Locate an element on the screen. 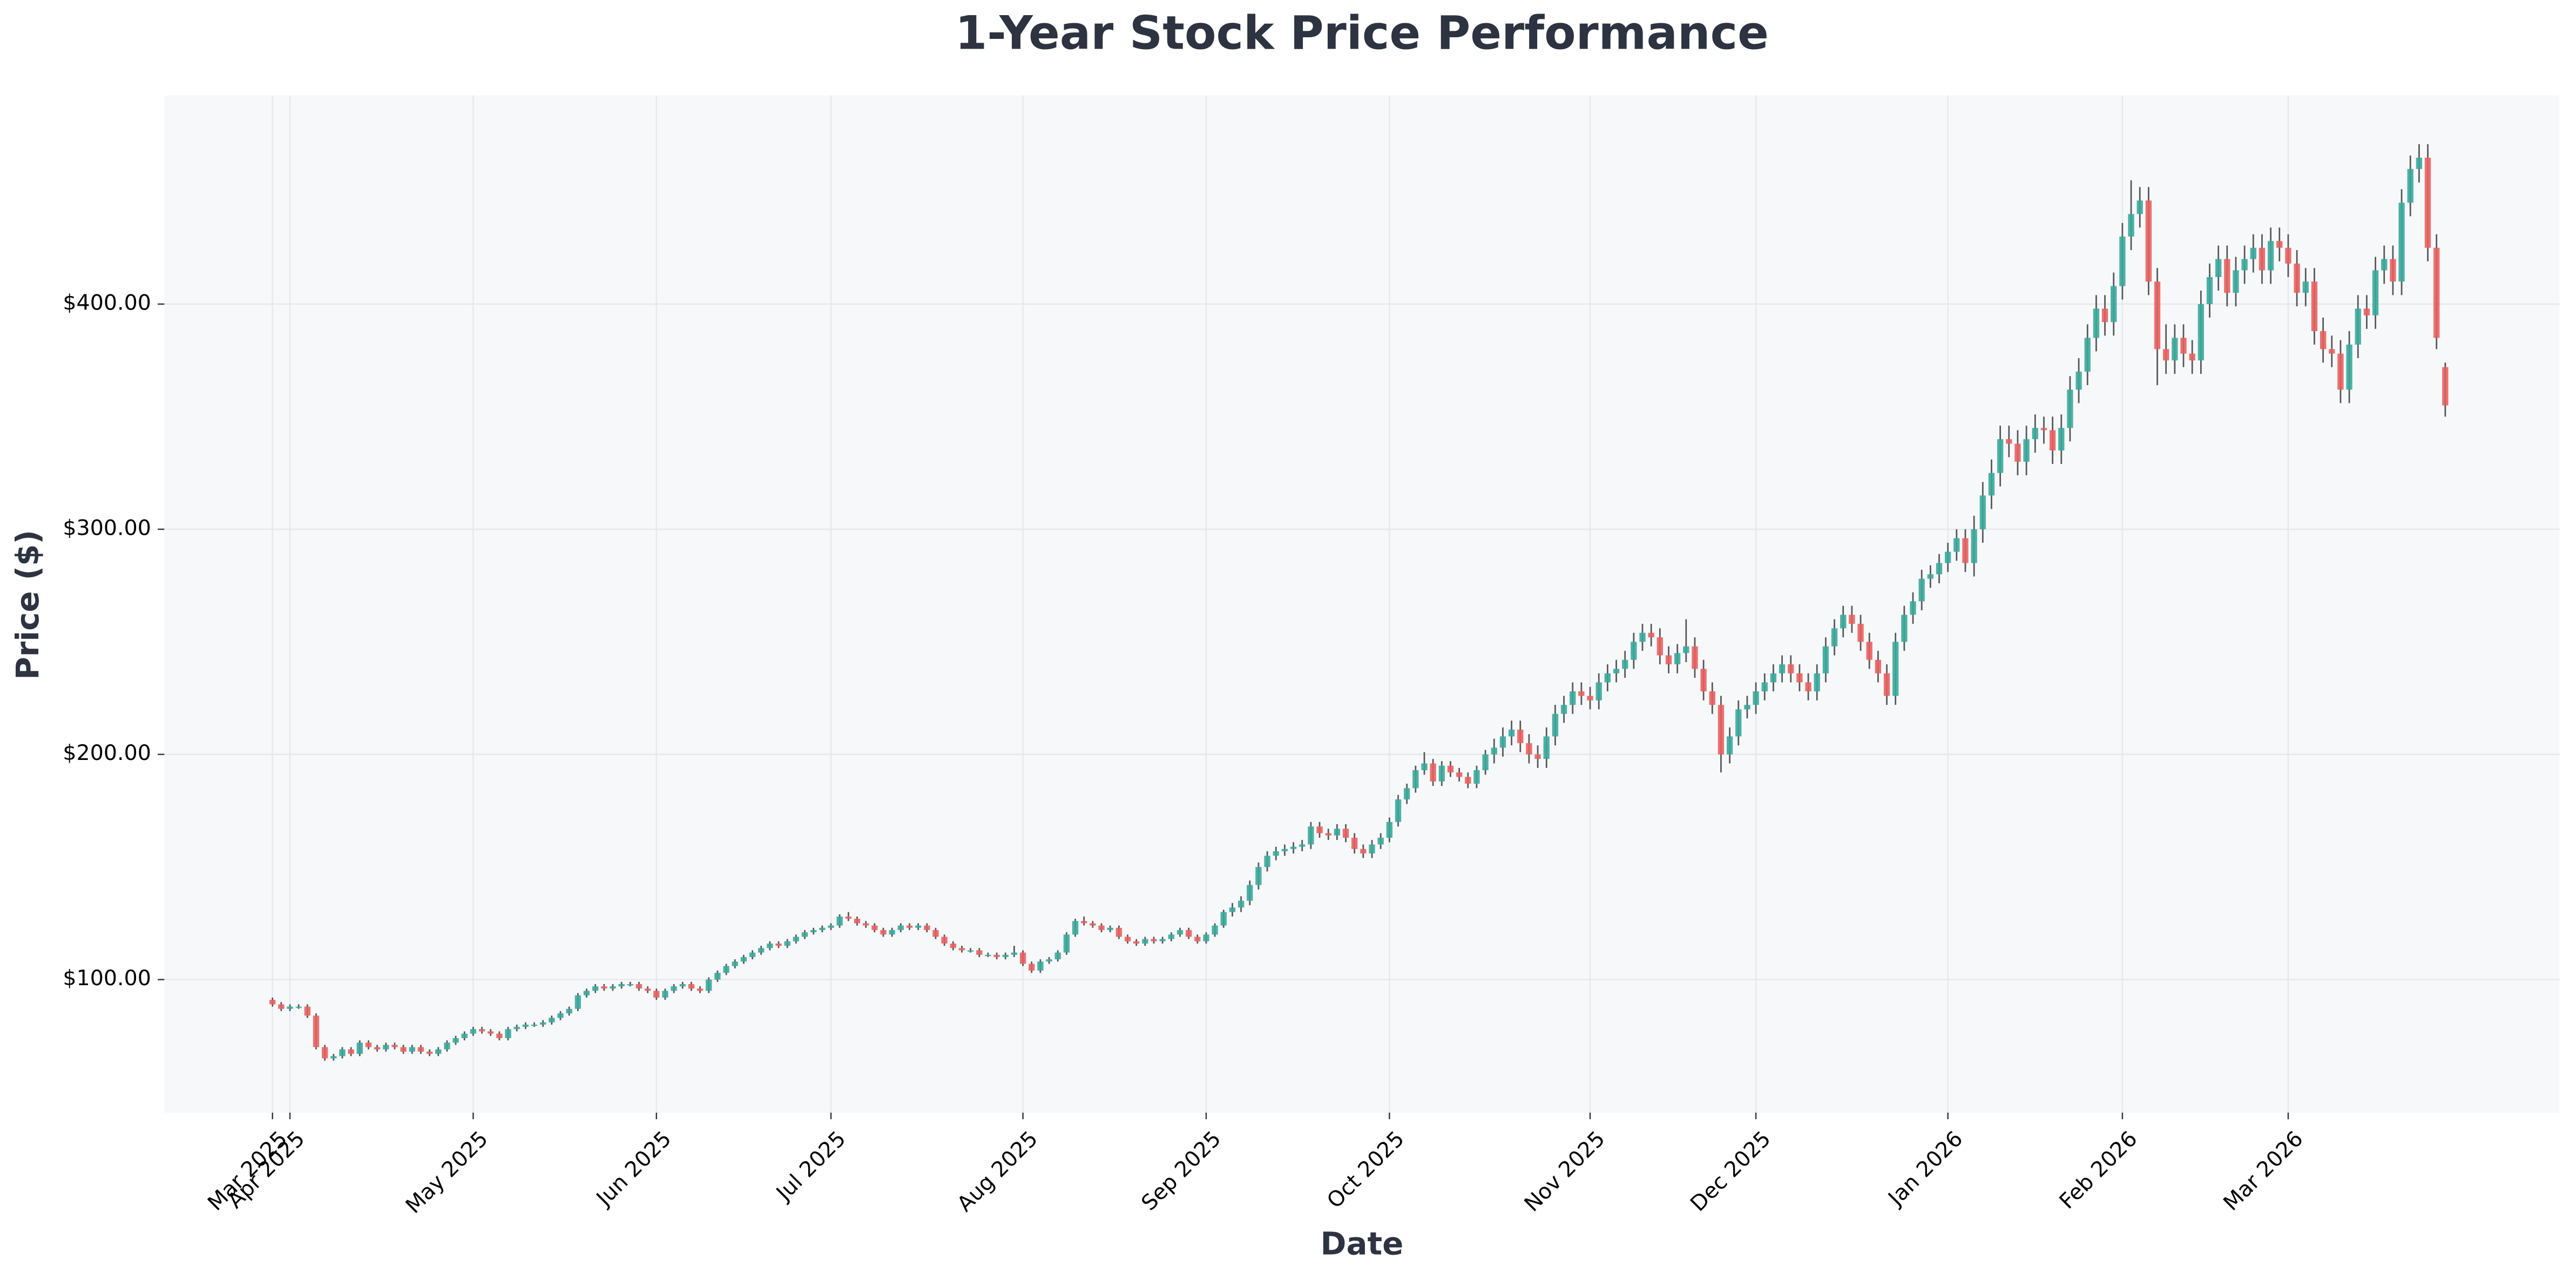 Image resolution: width=2576 pixels, height=1279 pixels. x-axis-title: Date is located at coordinates (1362, 1244).